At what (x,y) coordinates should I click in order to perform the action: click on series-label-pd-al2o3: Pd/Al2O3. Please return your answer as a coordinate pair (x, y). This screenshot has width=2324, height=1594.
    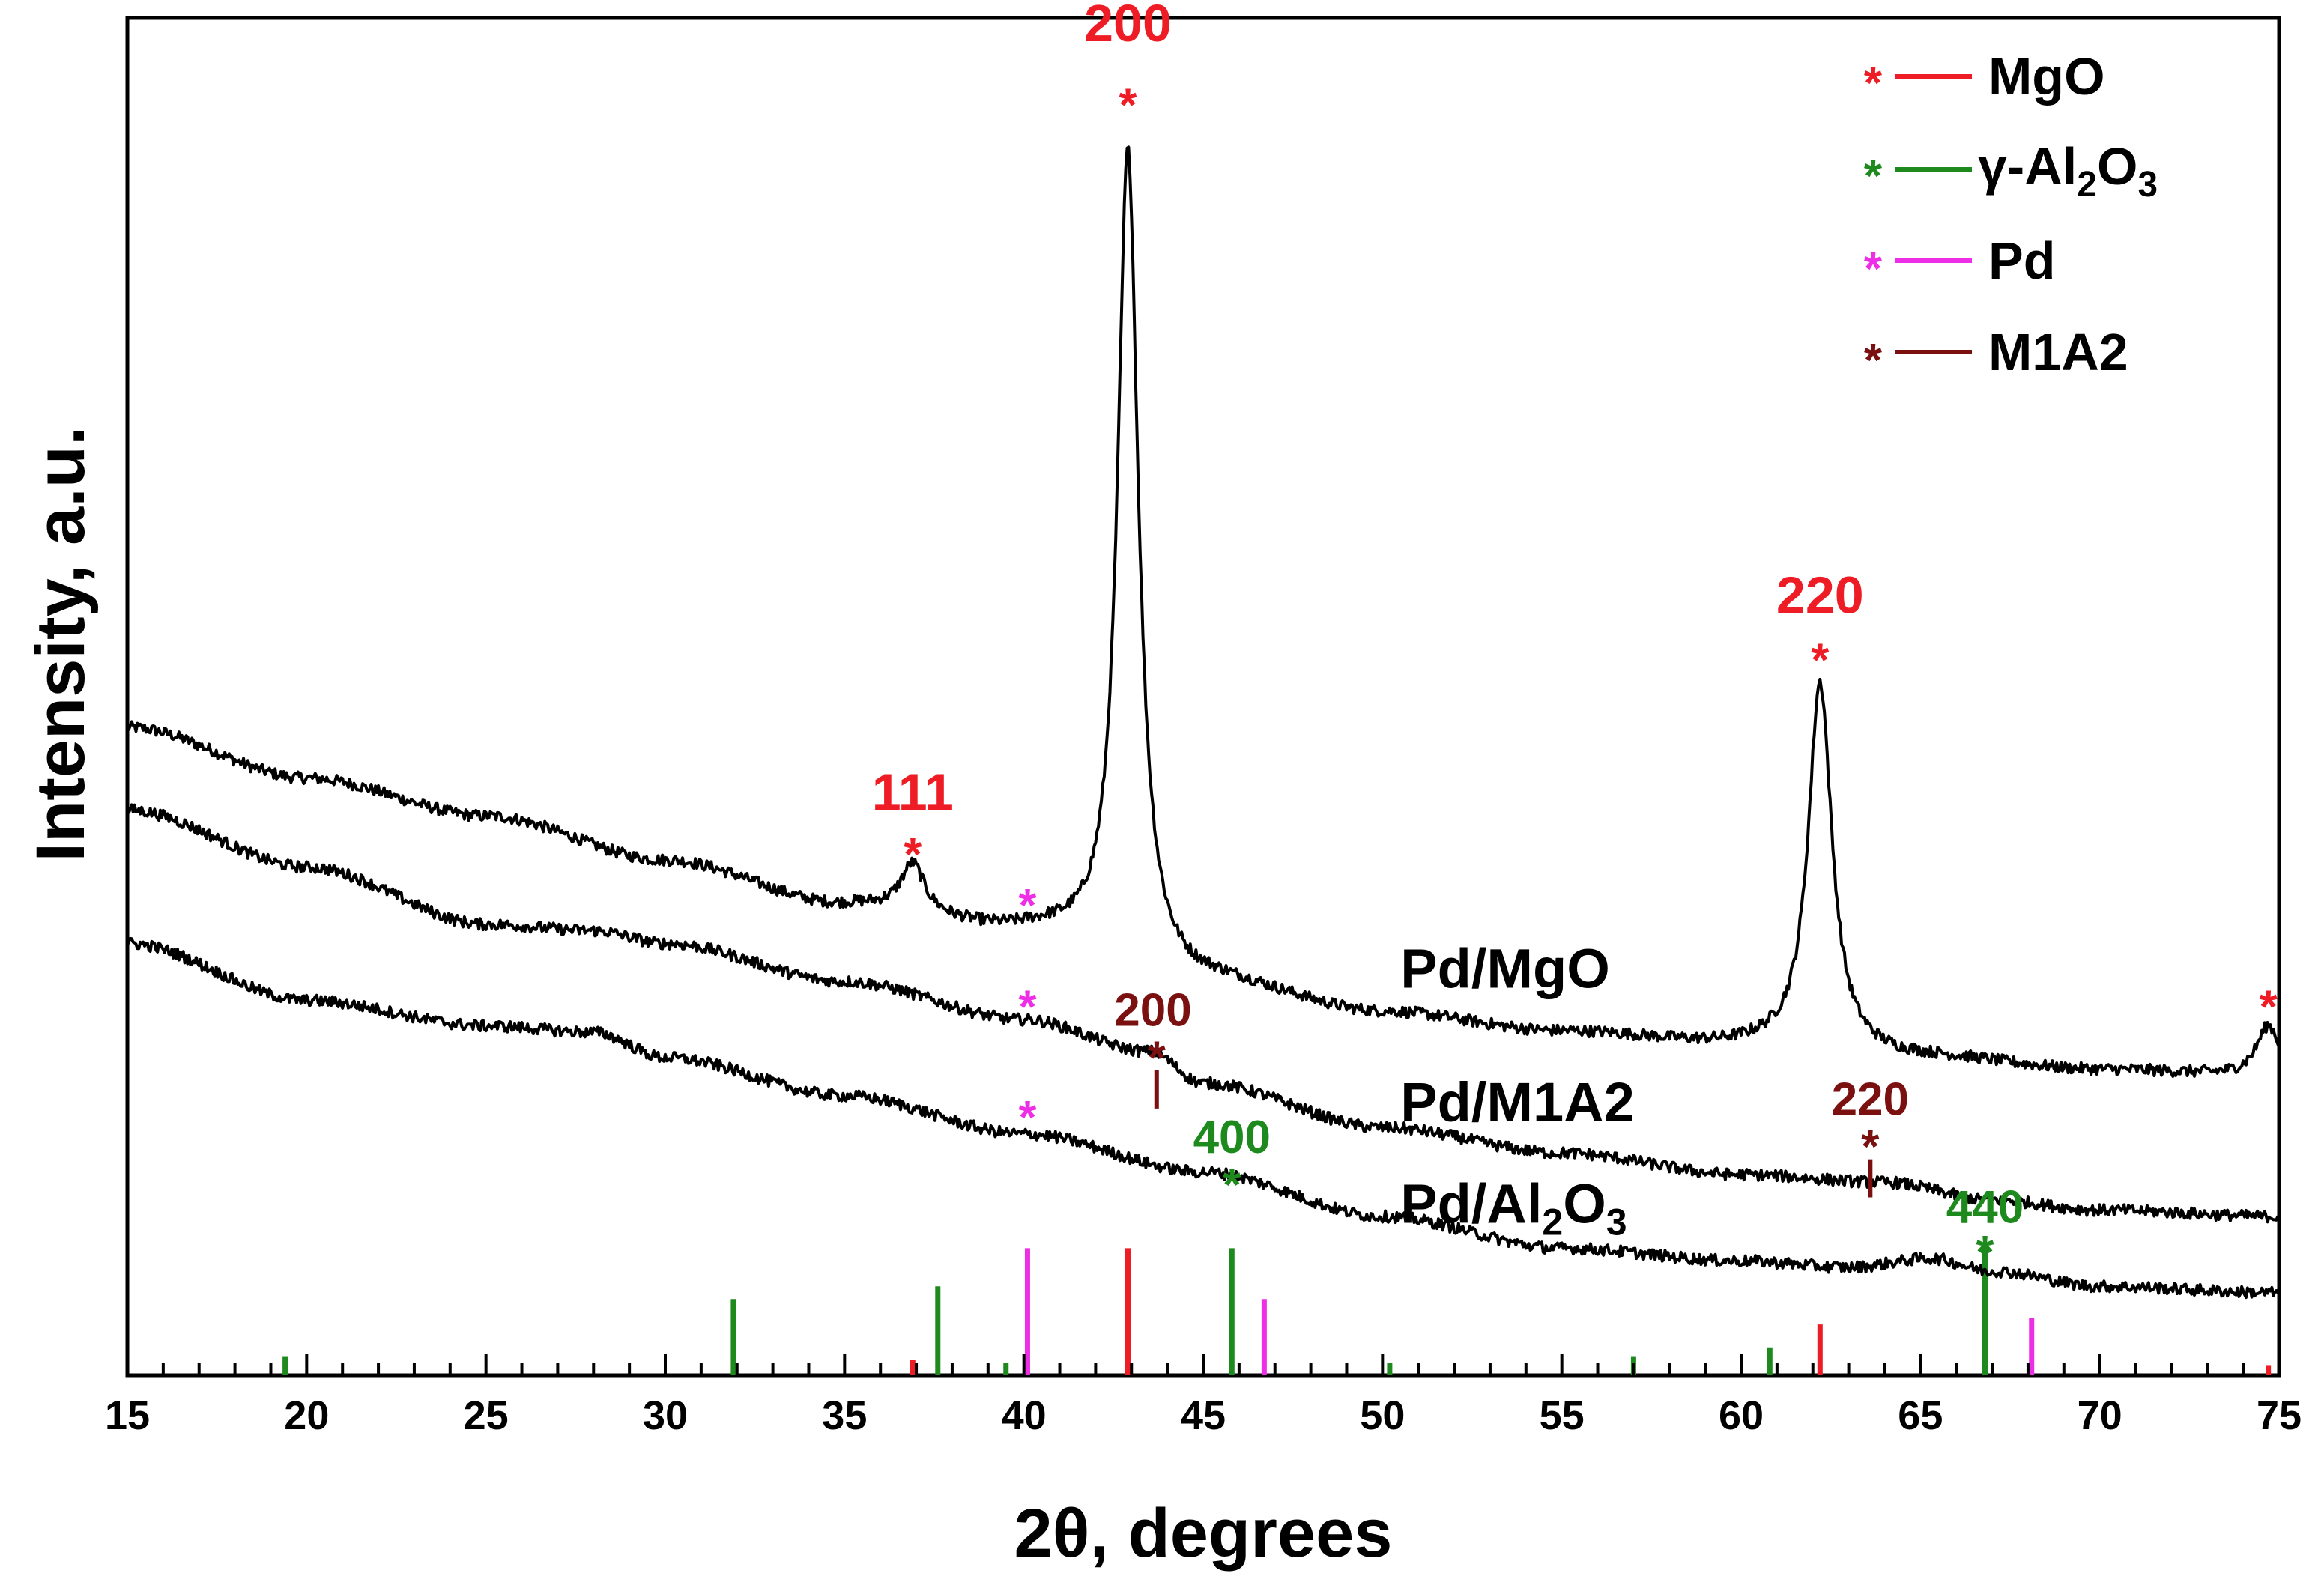
    Looking at the image, I should click on (1513, 1207).